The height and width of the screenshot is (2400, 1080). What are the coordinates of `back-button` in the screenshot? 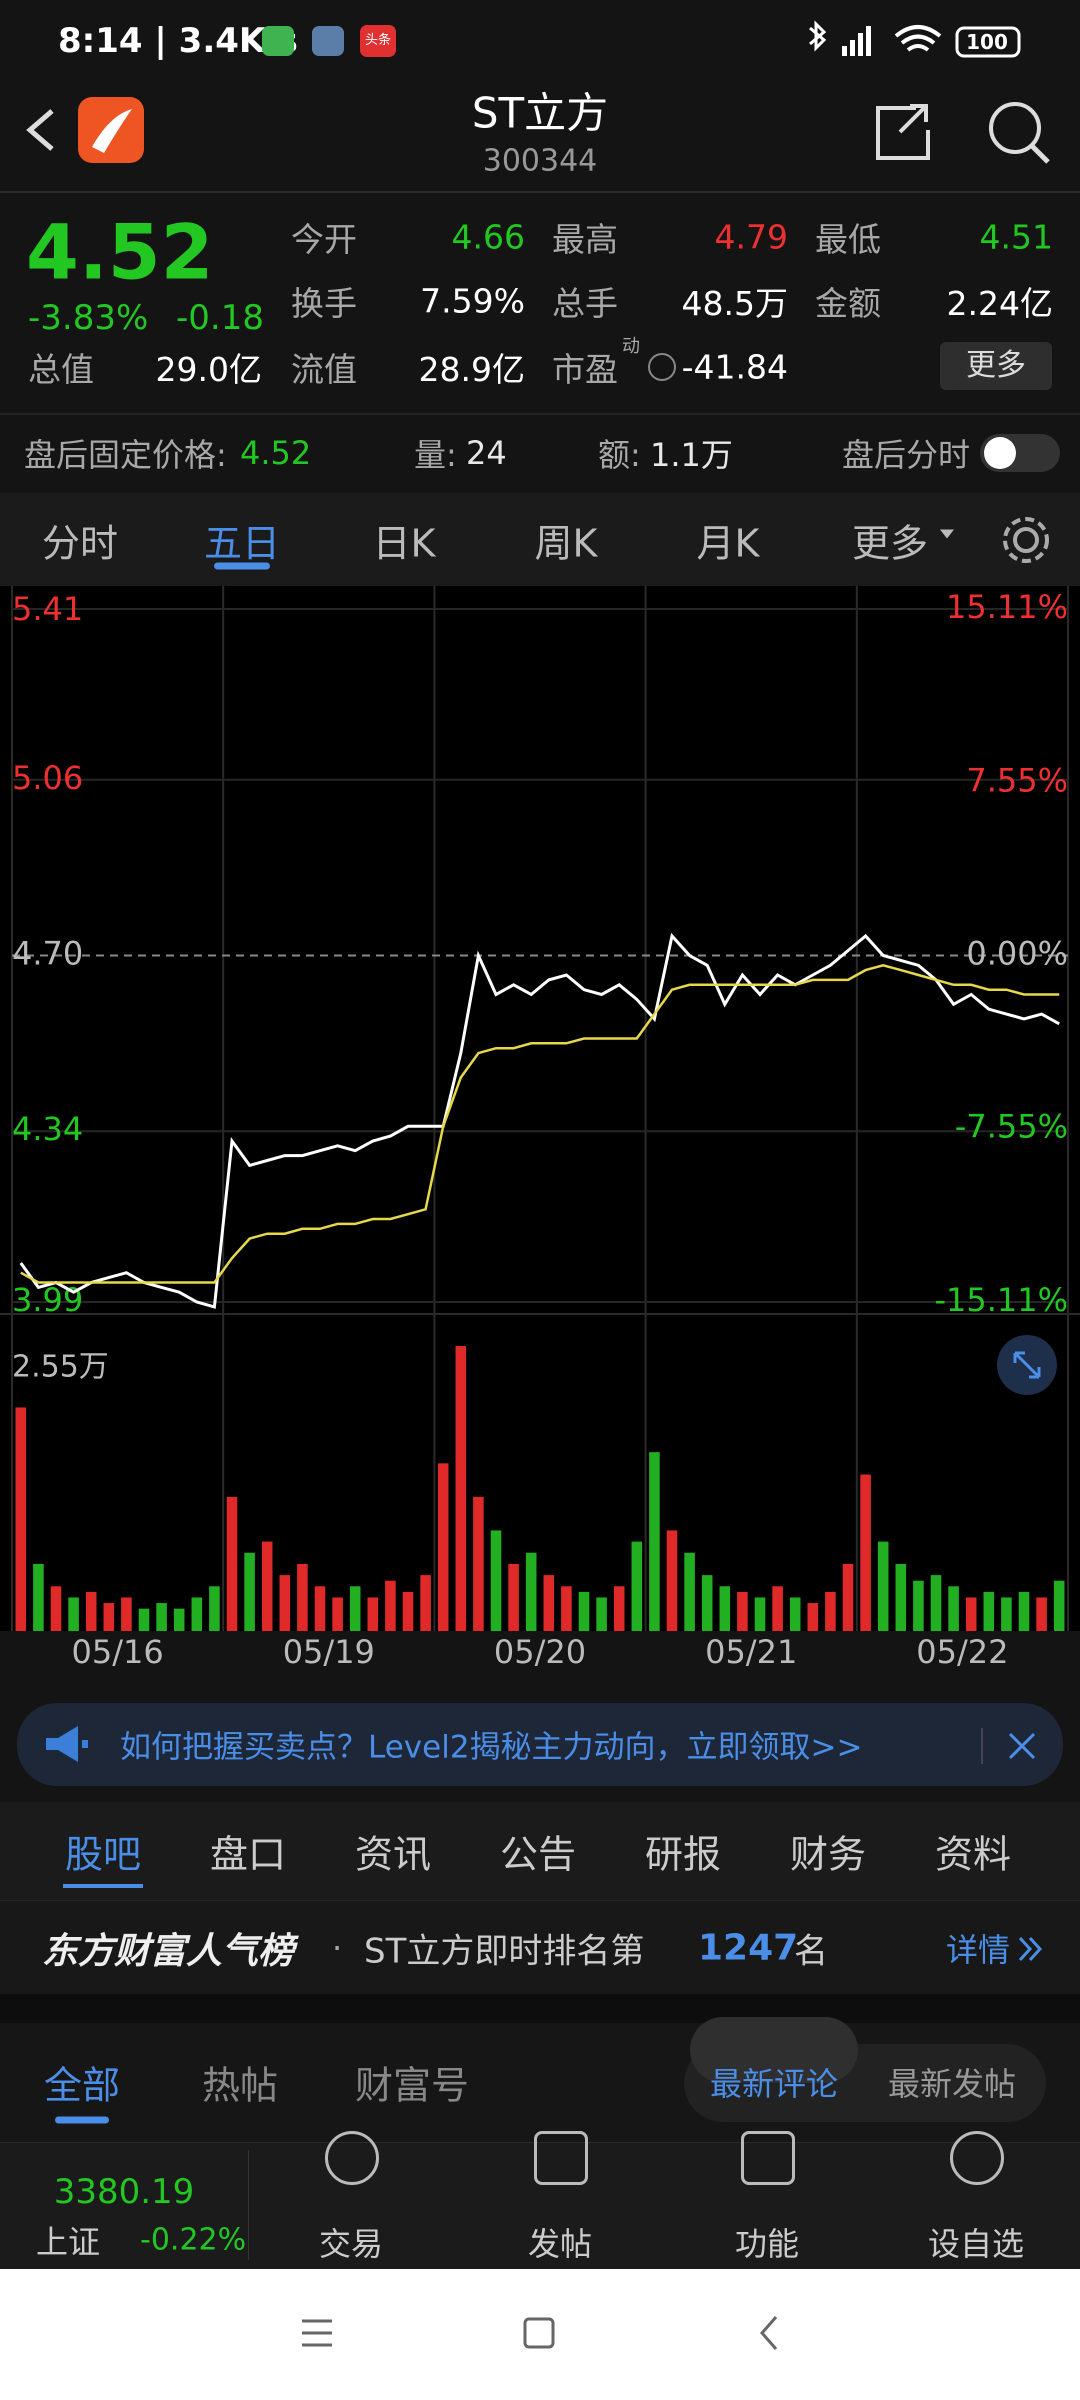 It's located at (40, 130).